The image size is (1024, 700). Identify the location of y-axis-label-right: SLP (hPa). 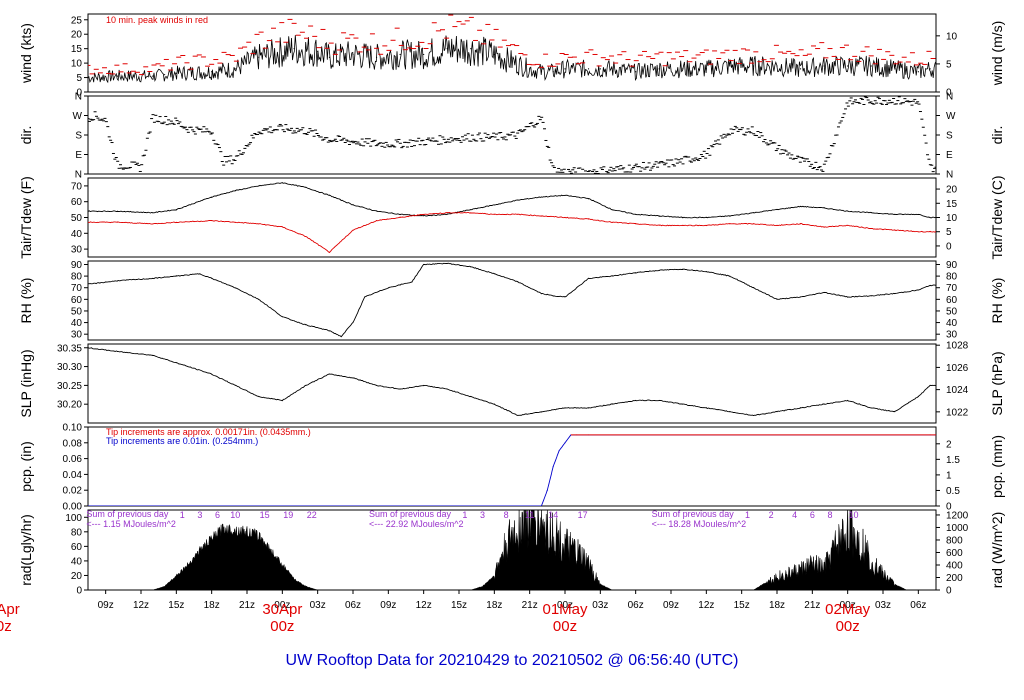
(997, 383).